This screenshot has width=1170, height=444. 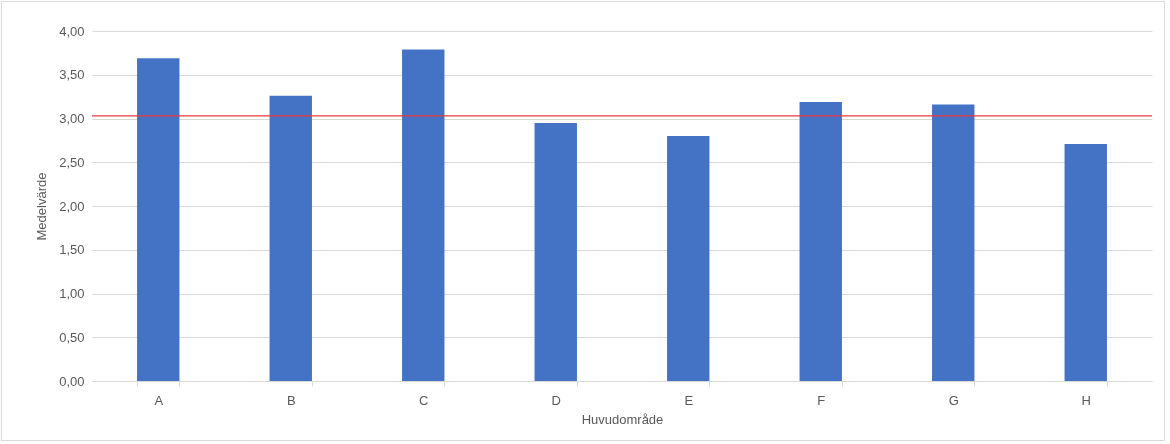 I want to click on x-tick-label: C, so click(x=424, y=400).